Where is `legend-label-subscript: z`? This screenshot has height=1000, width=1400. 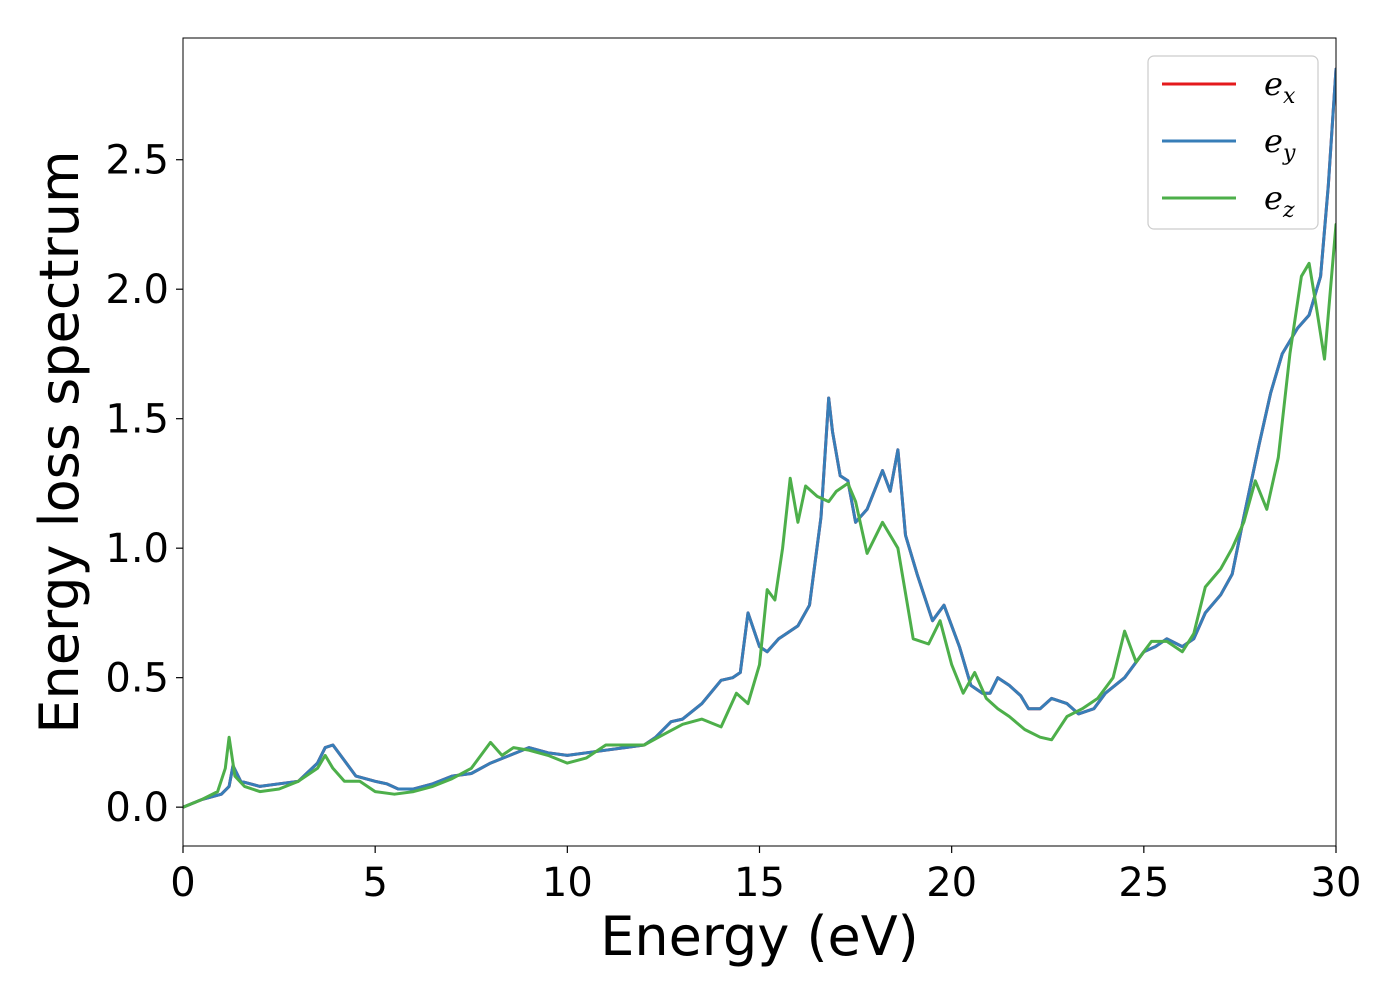
legend-label-subscript: z is located at coordinates (1288, 210).